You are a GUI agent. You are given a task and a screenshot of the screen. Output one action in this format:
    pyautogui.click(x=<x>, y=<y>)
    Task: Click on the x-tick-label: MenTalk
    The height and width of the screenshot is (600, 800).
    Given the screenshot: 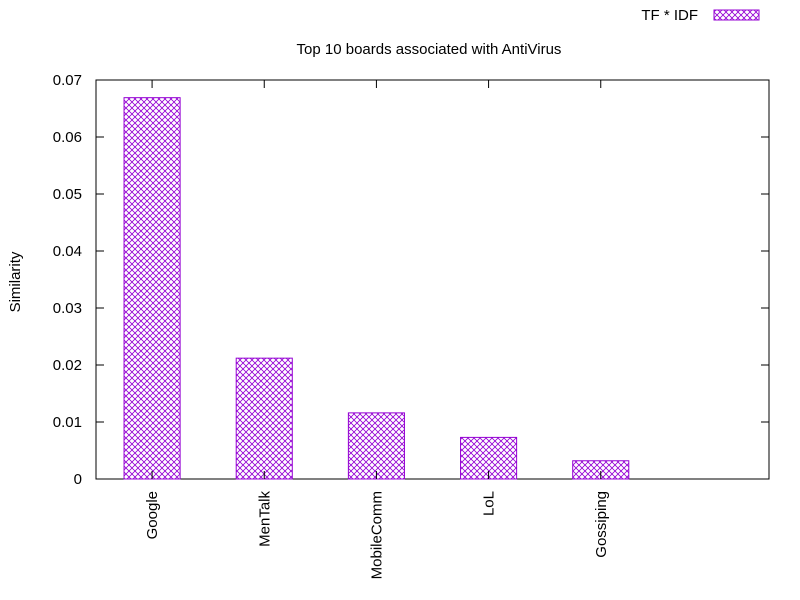 What is the action you would take?
    pyautogui.click(x=264, y=519)
    